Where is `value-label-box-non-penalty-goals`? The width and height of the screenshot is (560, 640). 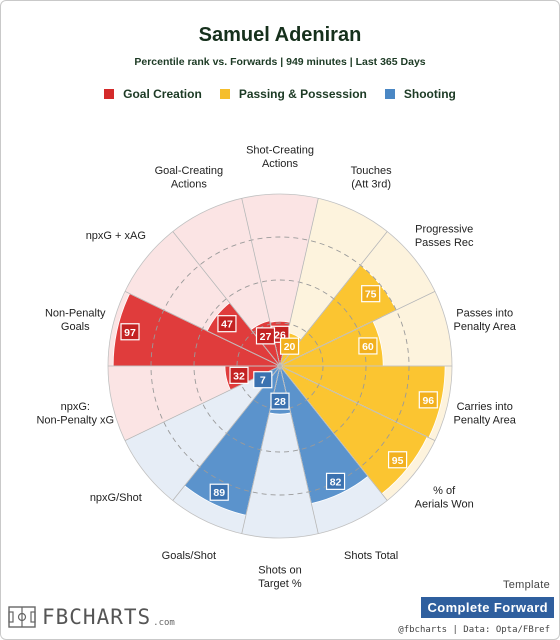
value-label-box-non-penalty-goals is located at coordinates (130, 332).